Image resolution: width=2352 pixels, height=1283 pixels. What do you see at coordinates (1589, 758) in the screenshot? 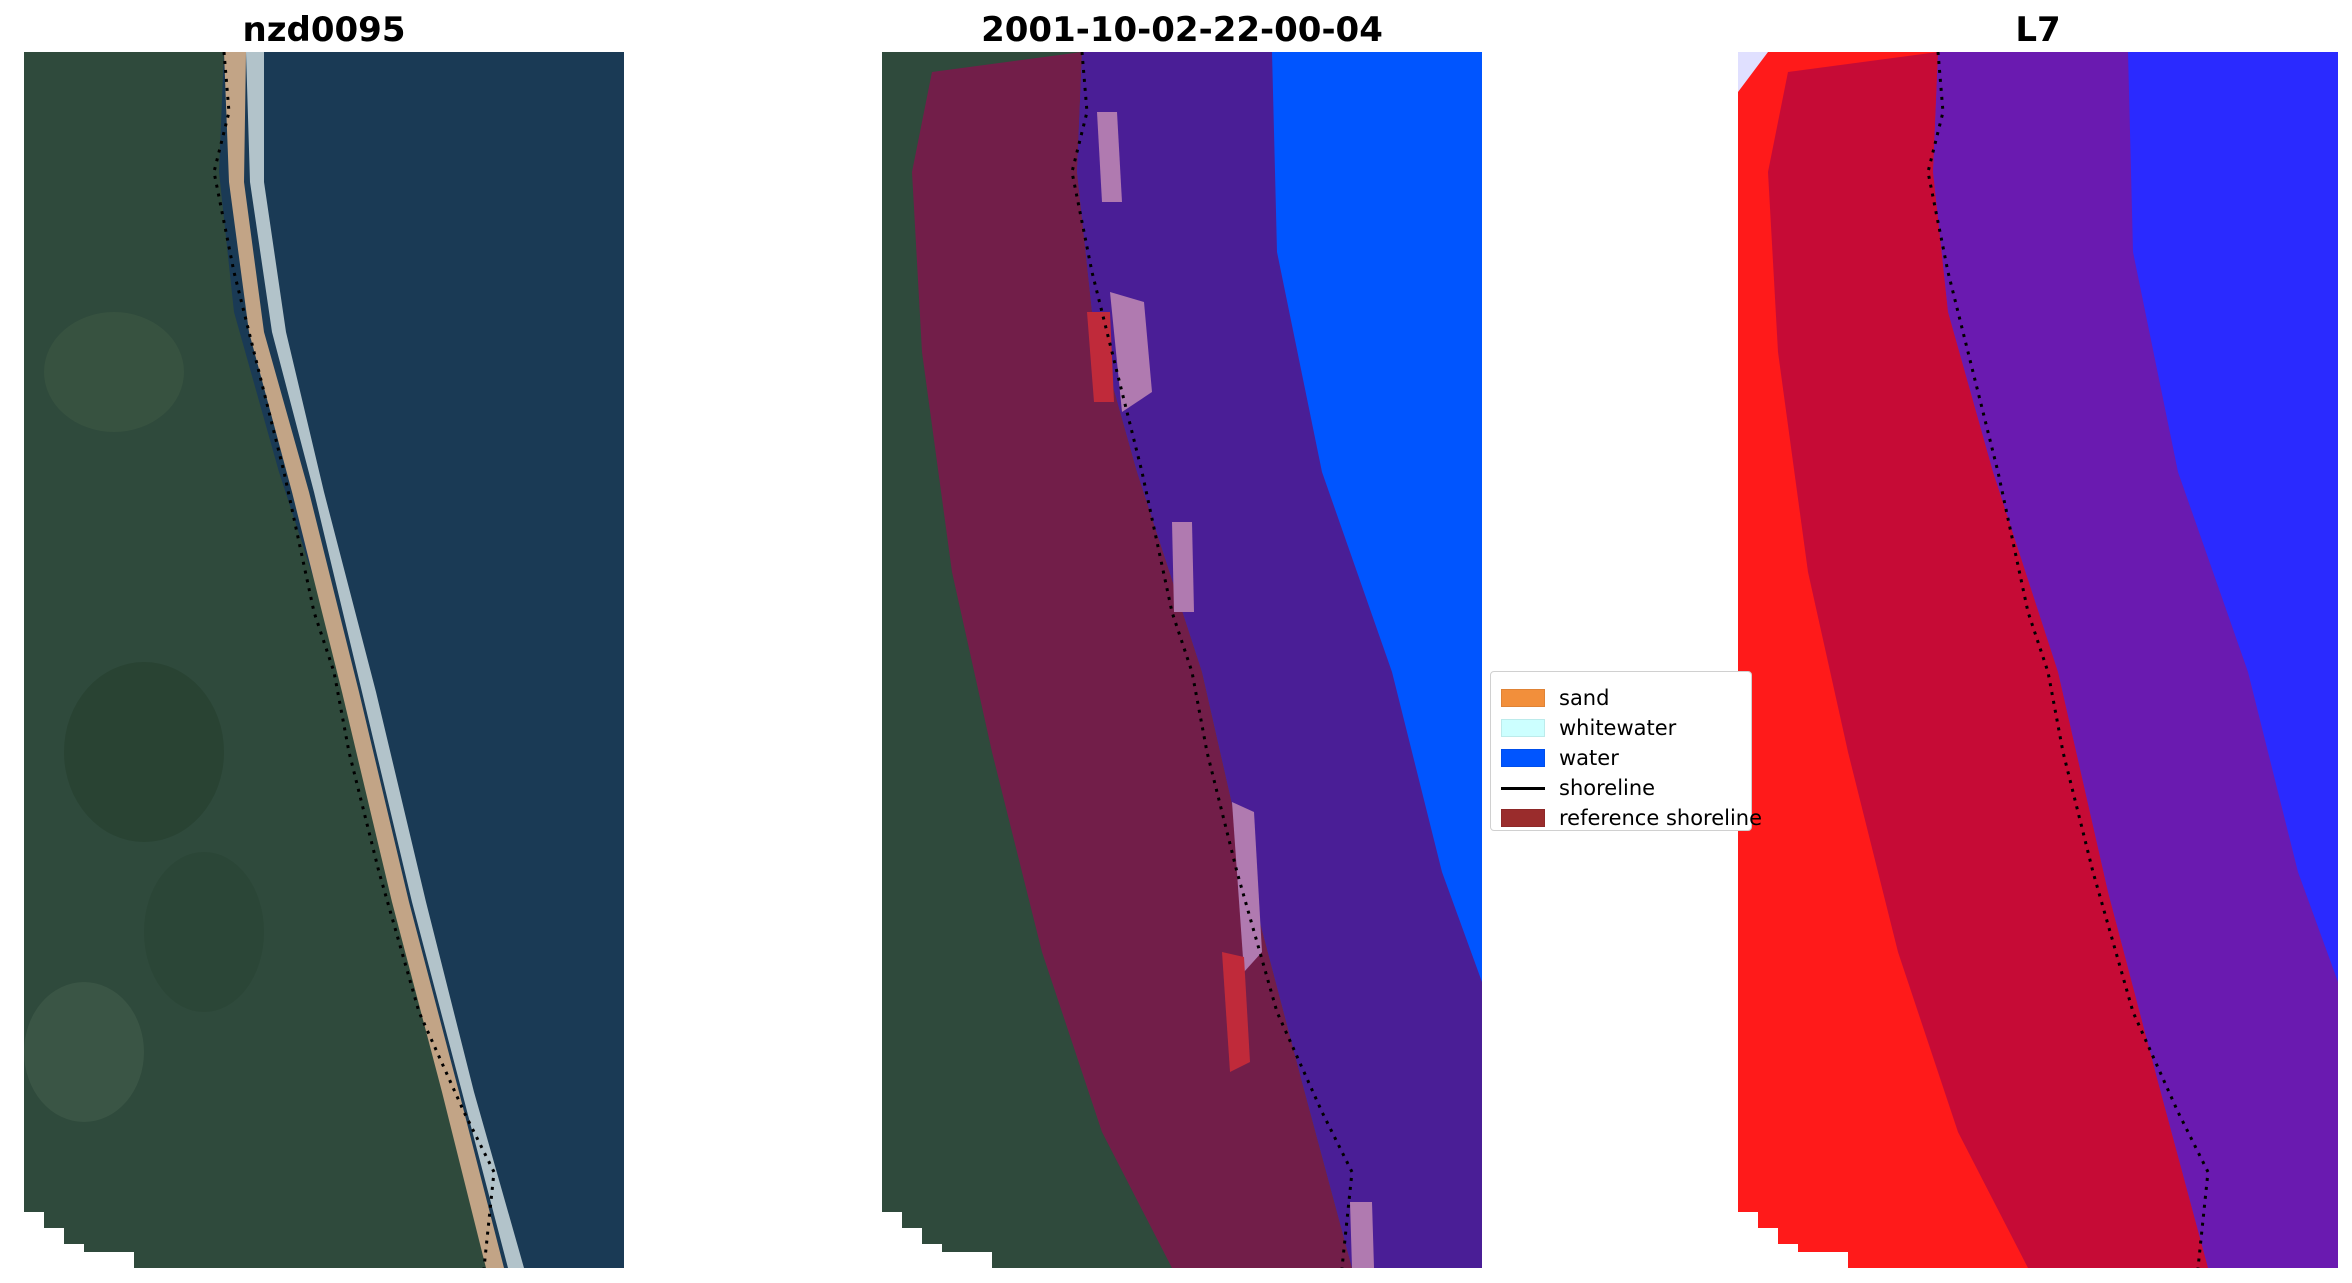
I see `legend-label-water: water` at bounding box center [1589, 758].